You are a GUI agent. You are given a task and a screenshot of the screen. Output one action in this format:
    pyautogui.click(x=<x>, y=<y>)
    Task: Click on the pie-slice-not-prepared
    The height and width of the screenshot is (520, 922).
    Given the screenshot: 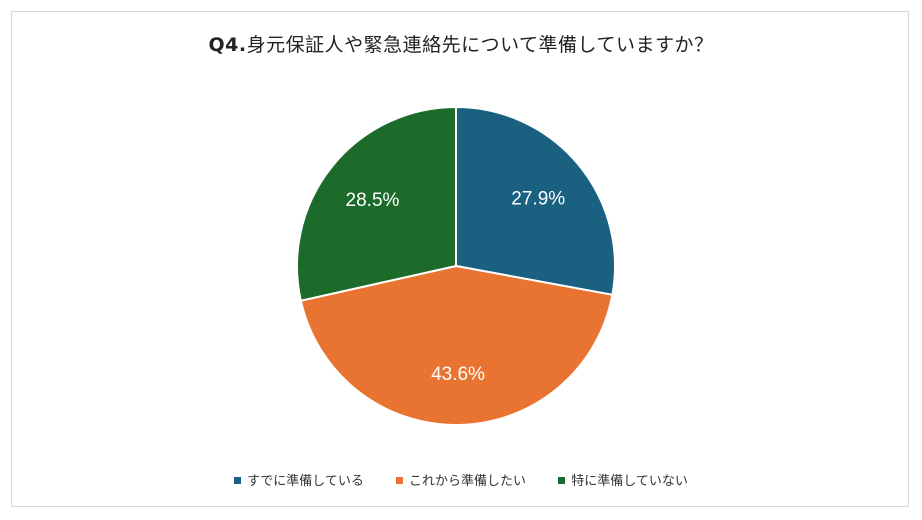 What is the action you would take?
    pyautogui.click(x=376, y=203)
    